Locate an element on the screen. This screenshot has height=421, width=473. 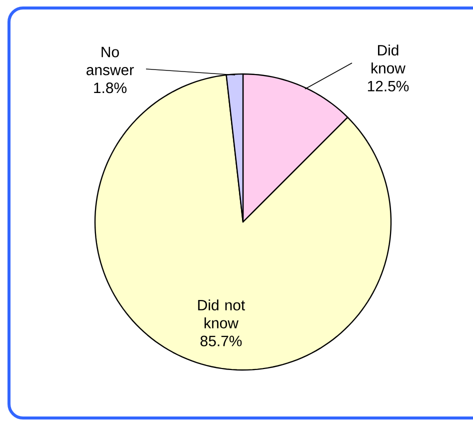
slice-label: Did know is located at coordinates (389, 59).